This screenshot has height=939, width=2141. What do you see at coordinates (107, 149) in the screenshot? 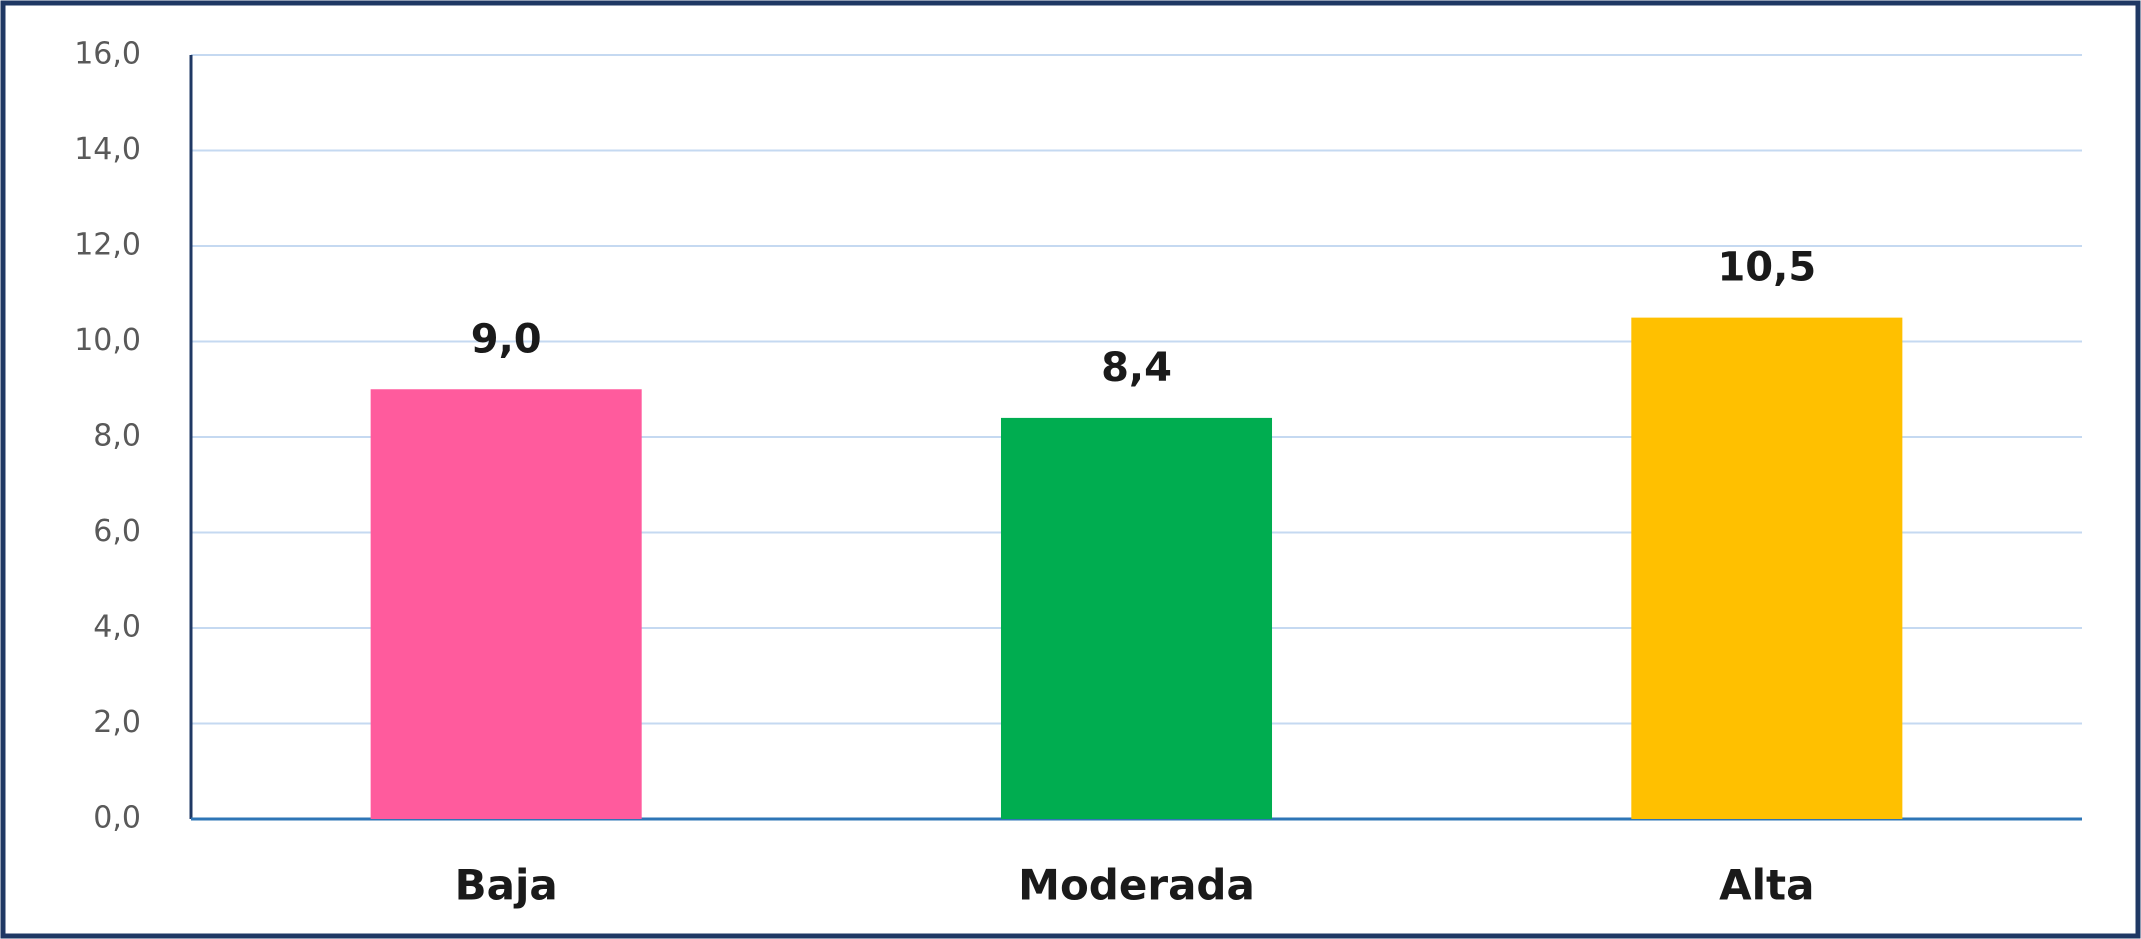
I see `y-tick-label: 14,0` at bounding box center [107, 149].